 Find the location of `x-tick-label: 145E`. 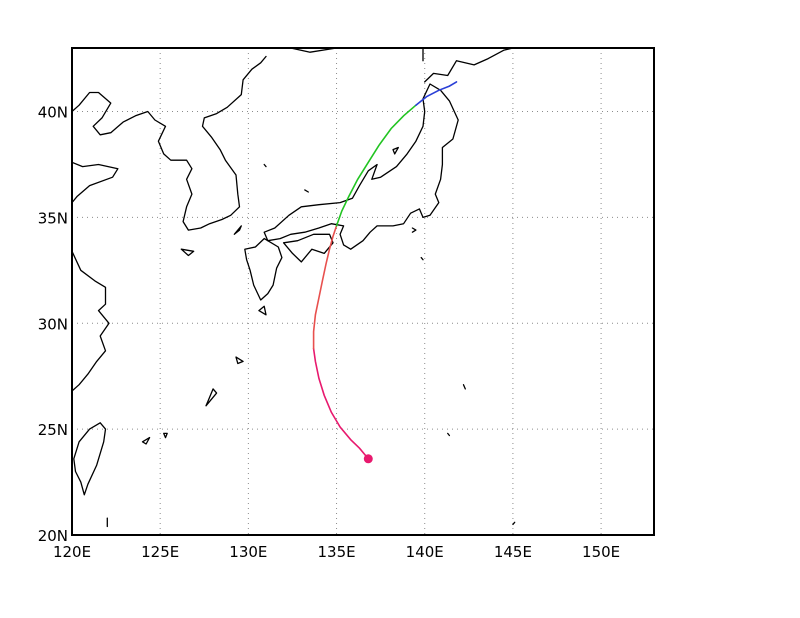

x-tick-label: 145E is located at coordinates (513, 552).